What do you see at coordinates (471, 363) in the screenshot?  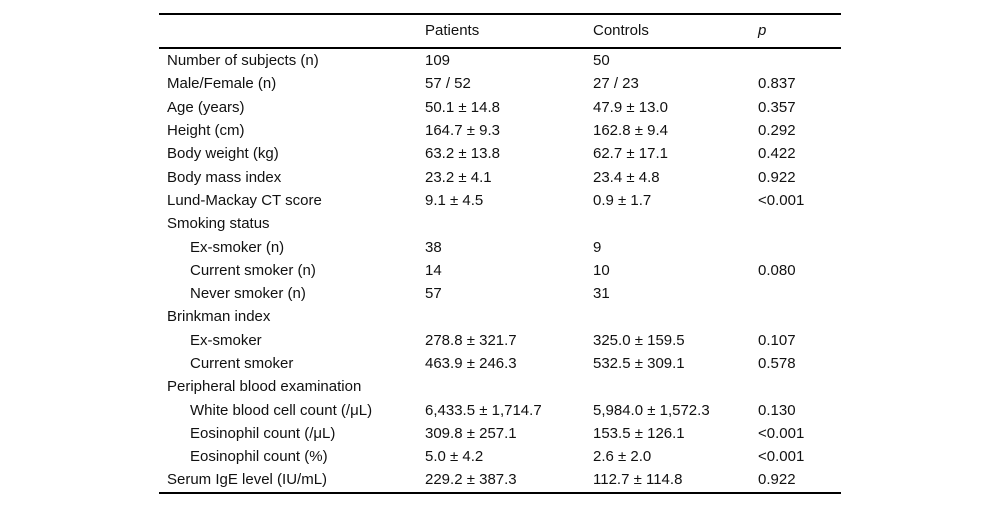 I see `patients-value: 463.9 ± 246.3` at bounding box center [471, 363].